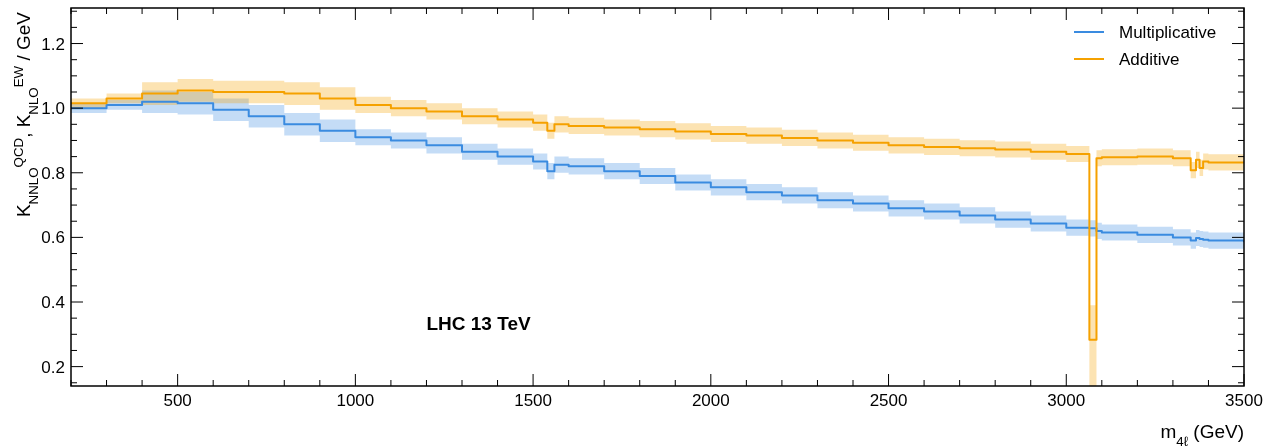  I want to click on annotation: LHC 13 TeV, so click(478, 323).